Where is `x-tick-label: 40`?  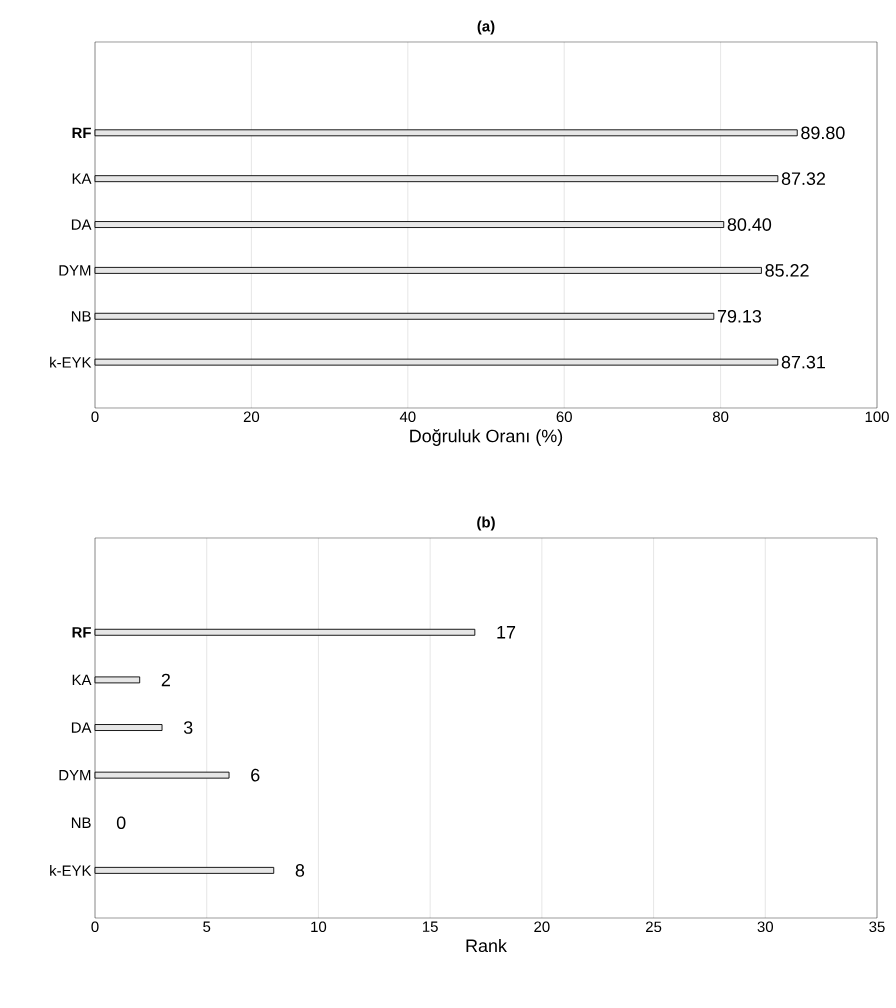
x-tick-label: 40 is located at coordinates (407, 417).